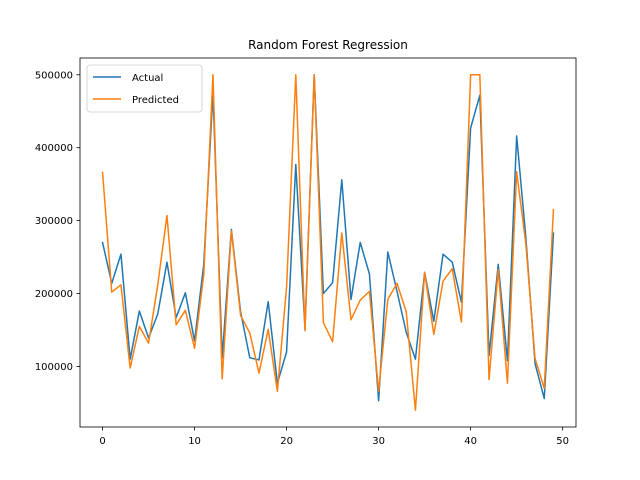 The height and width of the screenshot is (480, 640). Describe the element at coordinates (378, 441) in the screenshot. I see `x-tick-label: 30` at that location.